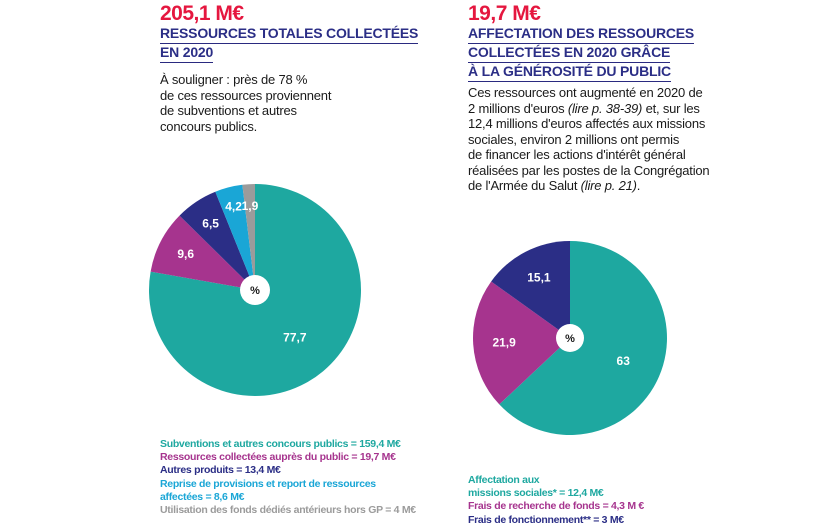  What do you see at coordinates (569, 72) in the screenshot?
I see `right-heading-line3: À LA GÉNÉROSITÉ DU PUBLIC` at bounding box center [569, 72].